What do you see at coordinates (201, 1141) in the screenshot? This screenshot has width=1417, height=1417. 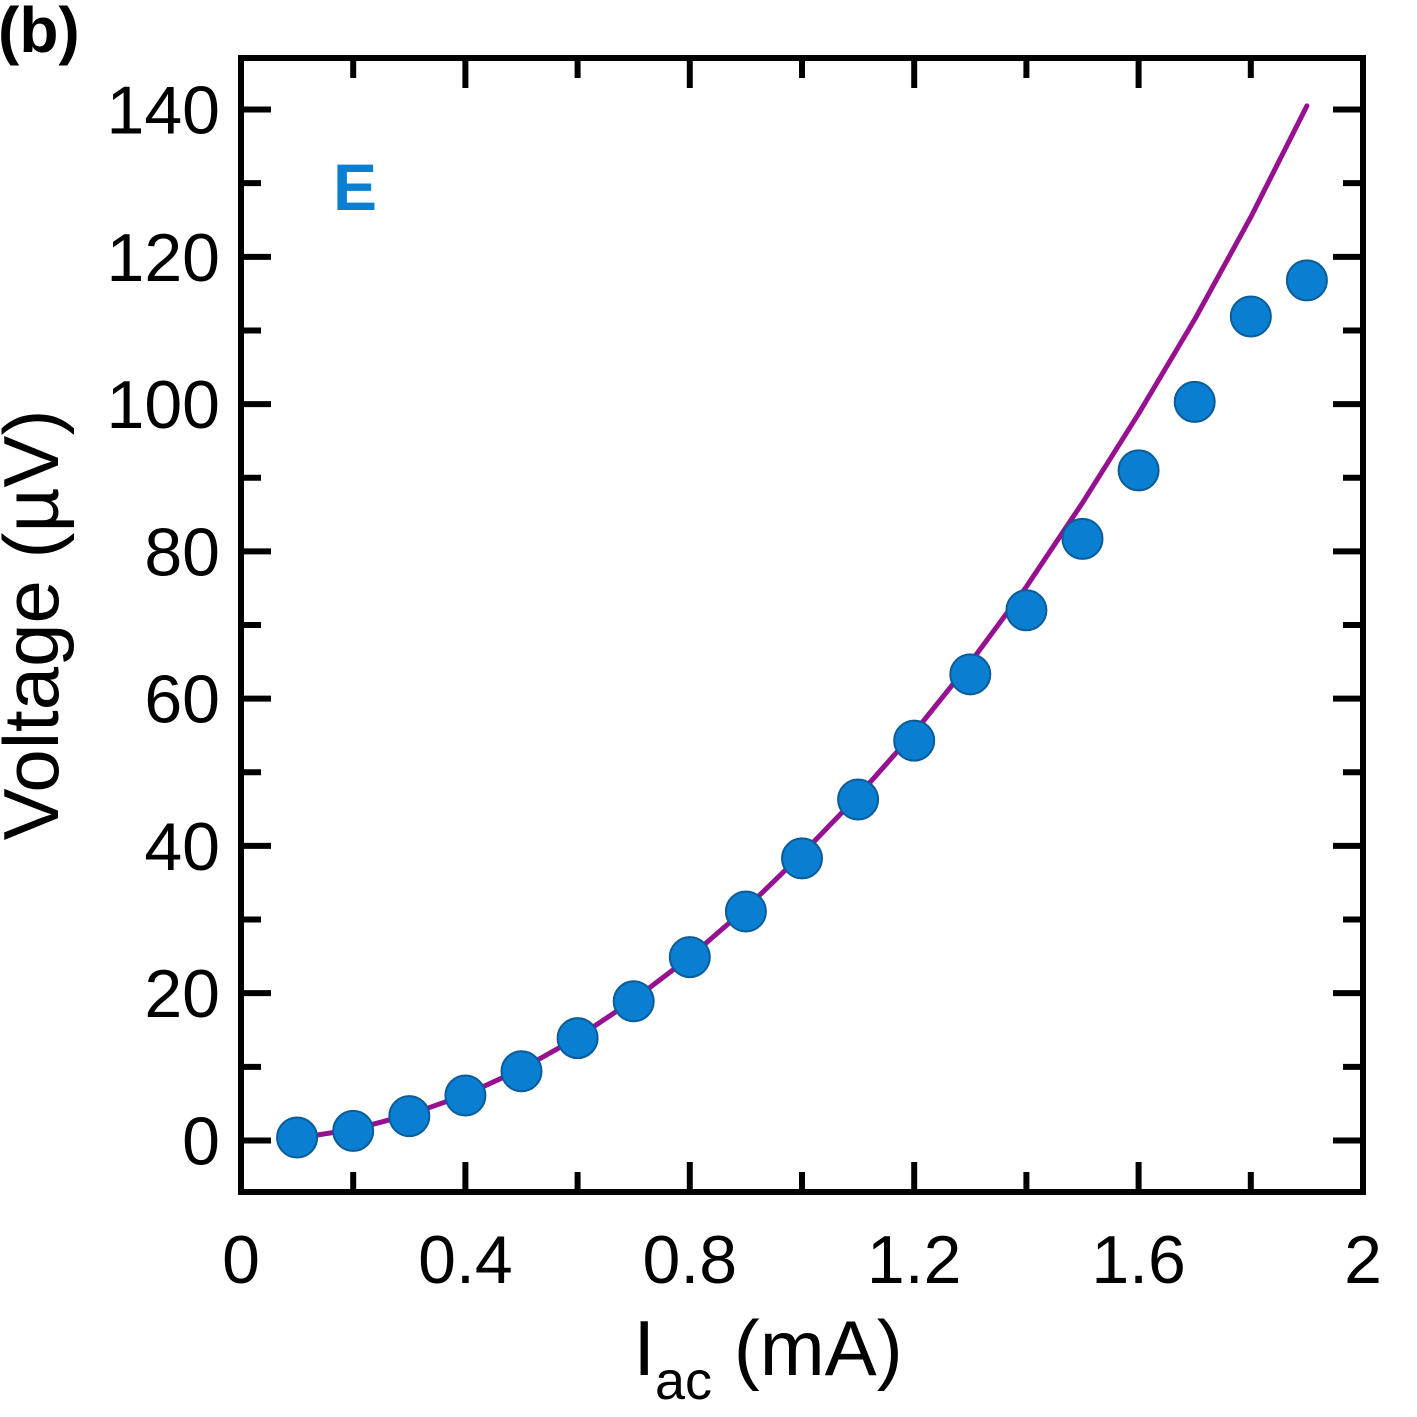 I see `y-tick-label-0: 0` at bounding box center [201, 1141].